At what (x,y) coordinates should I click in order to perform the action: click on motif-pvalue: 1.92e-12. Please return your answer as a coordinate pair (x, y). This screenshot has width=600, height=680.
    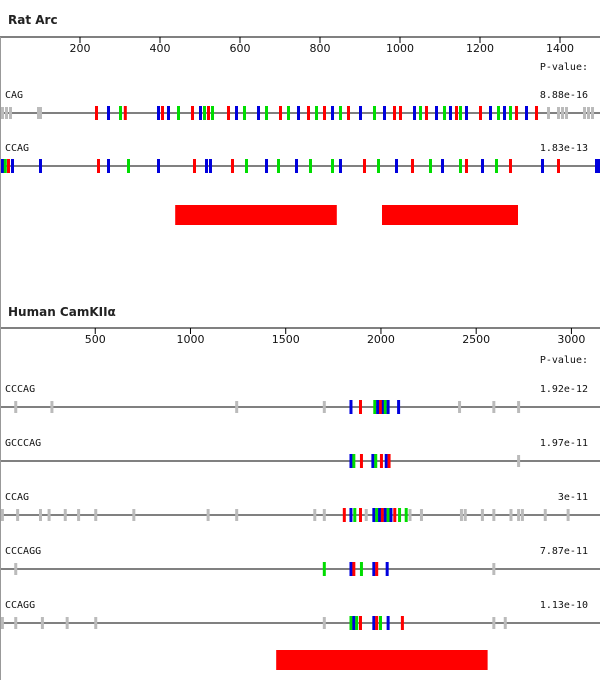
    Looking at the image, I should click on (564, 389).